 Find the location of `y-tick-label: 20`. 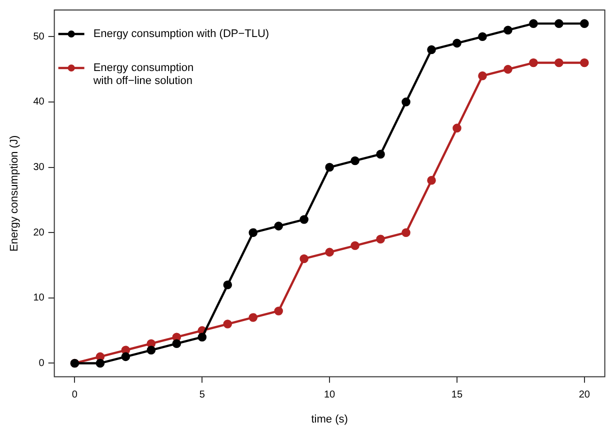

y-tick-label: 20 is located at coordinates (39, 232).